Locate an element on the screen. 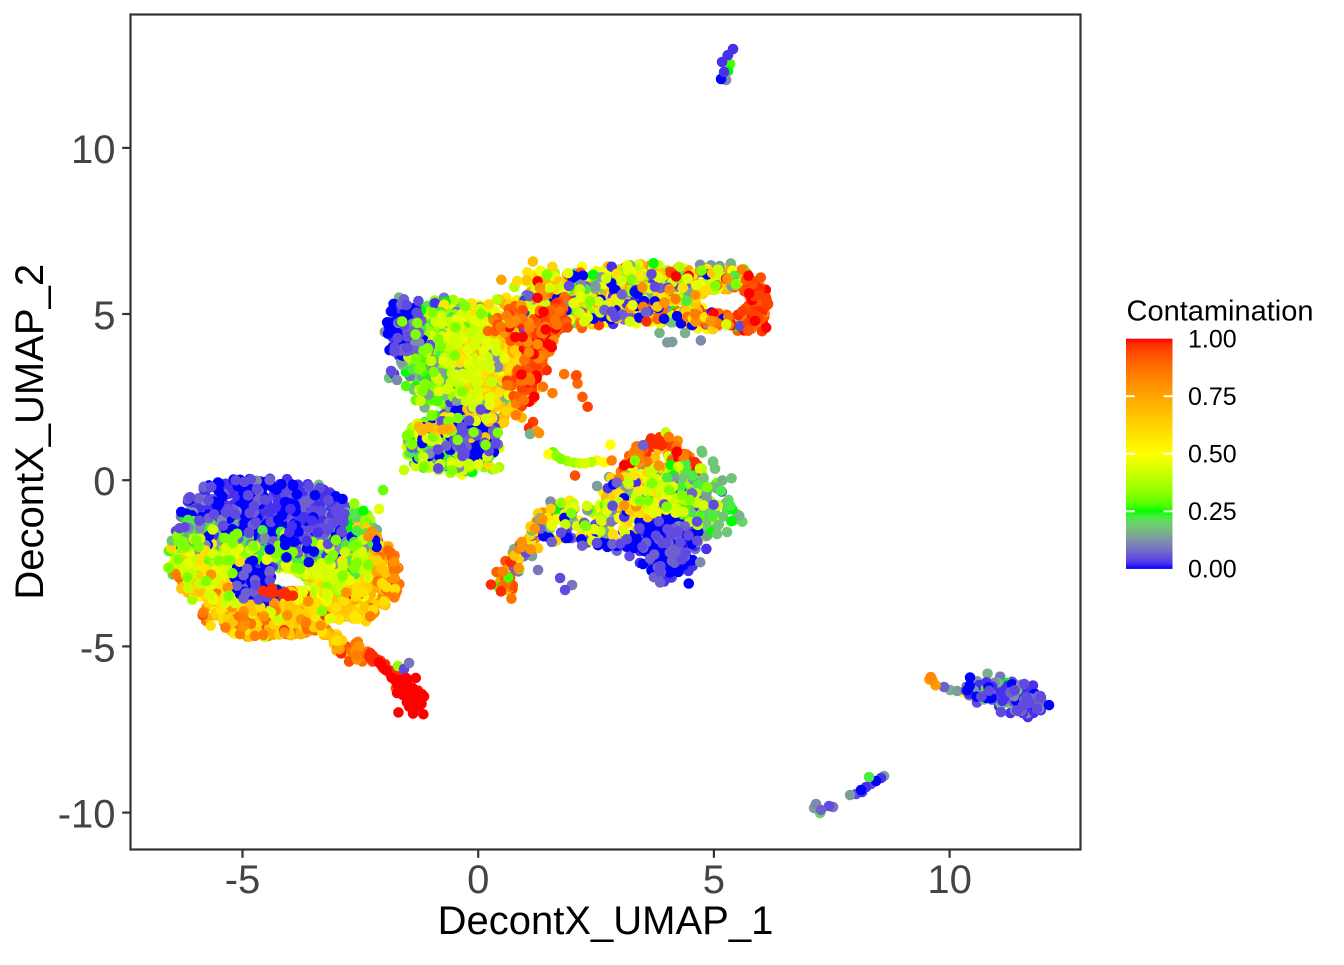 The height and width of the screenshot is (965, 1344). svg-text: 0.75 is located at coordinates (1212, 397).